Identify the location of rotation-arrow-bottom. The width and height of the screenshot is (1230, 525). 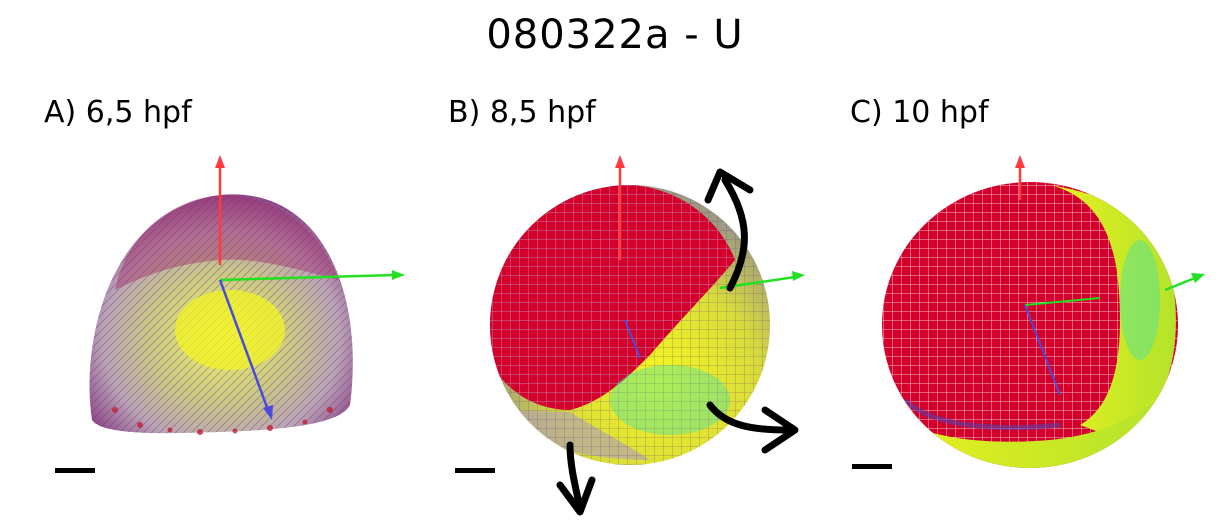
(575, 476).